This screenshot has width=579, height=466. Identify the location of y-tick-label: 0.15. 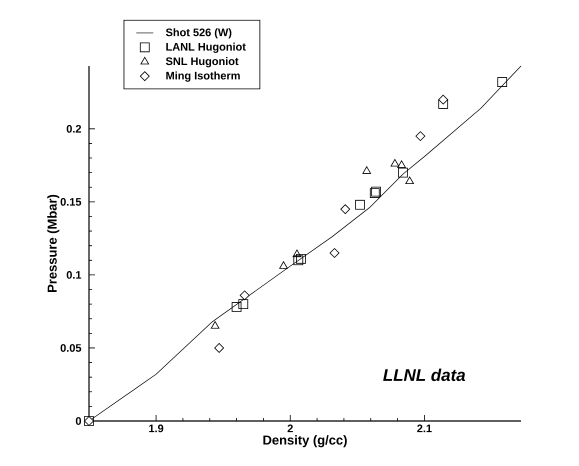
(71, 202).